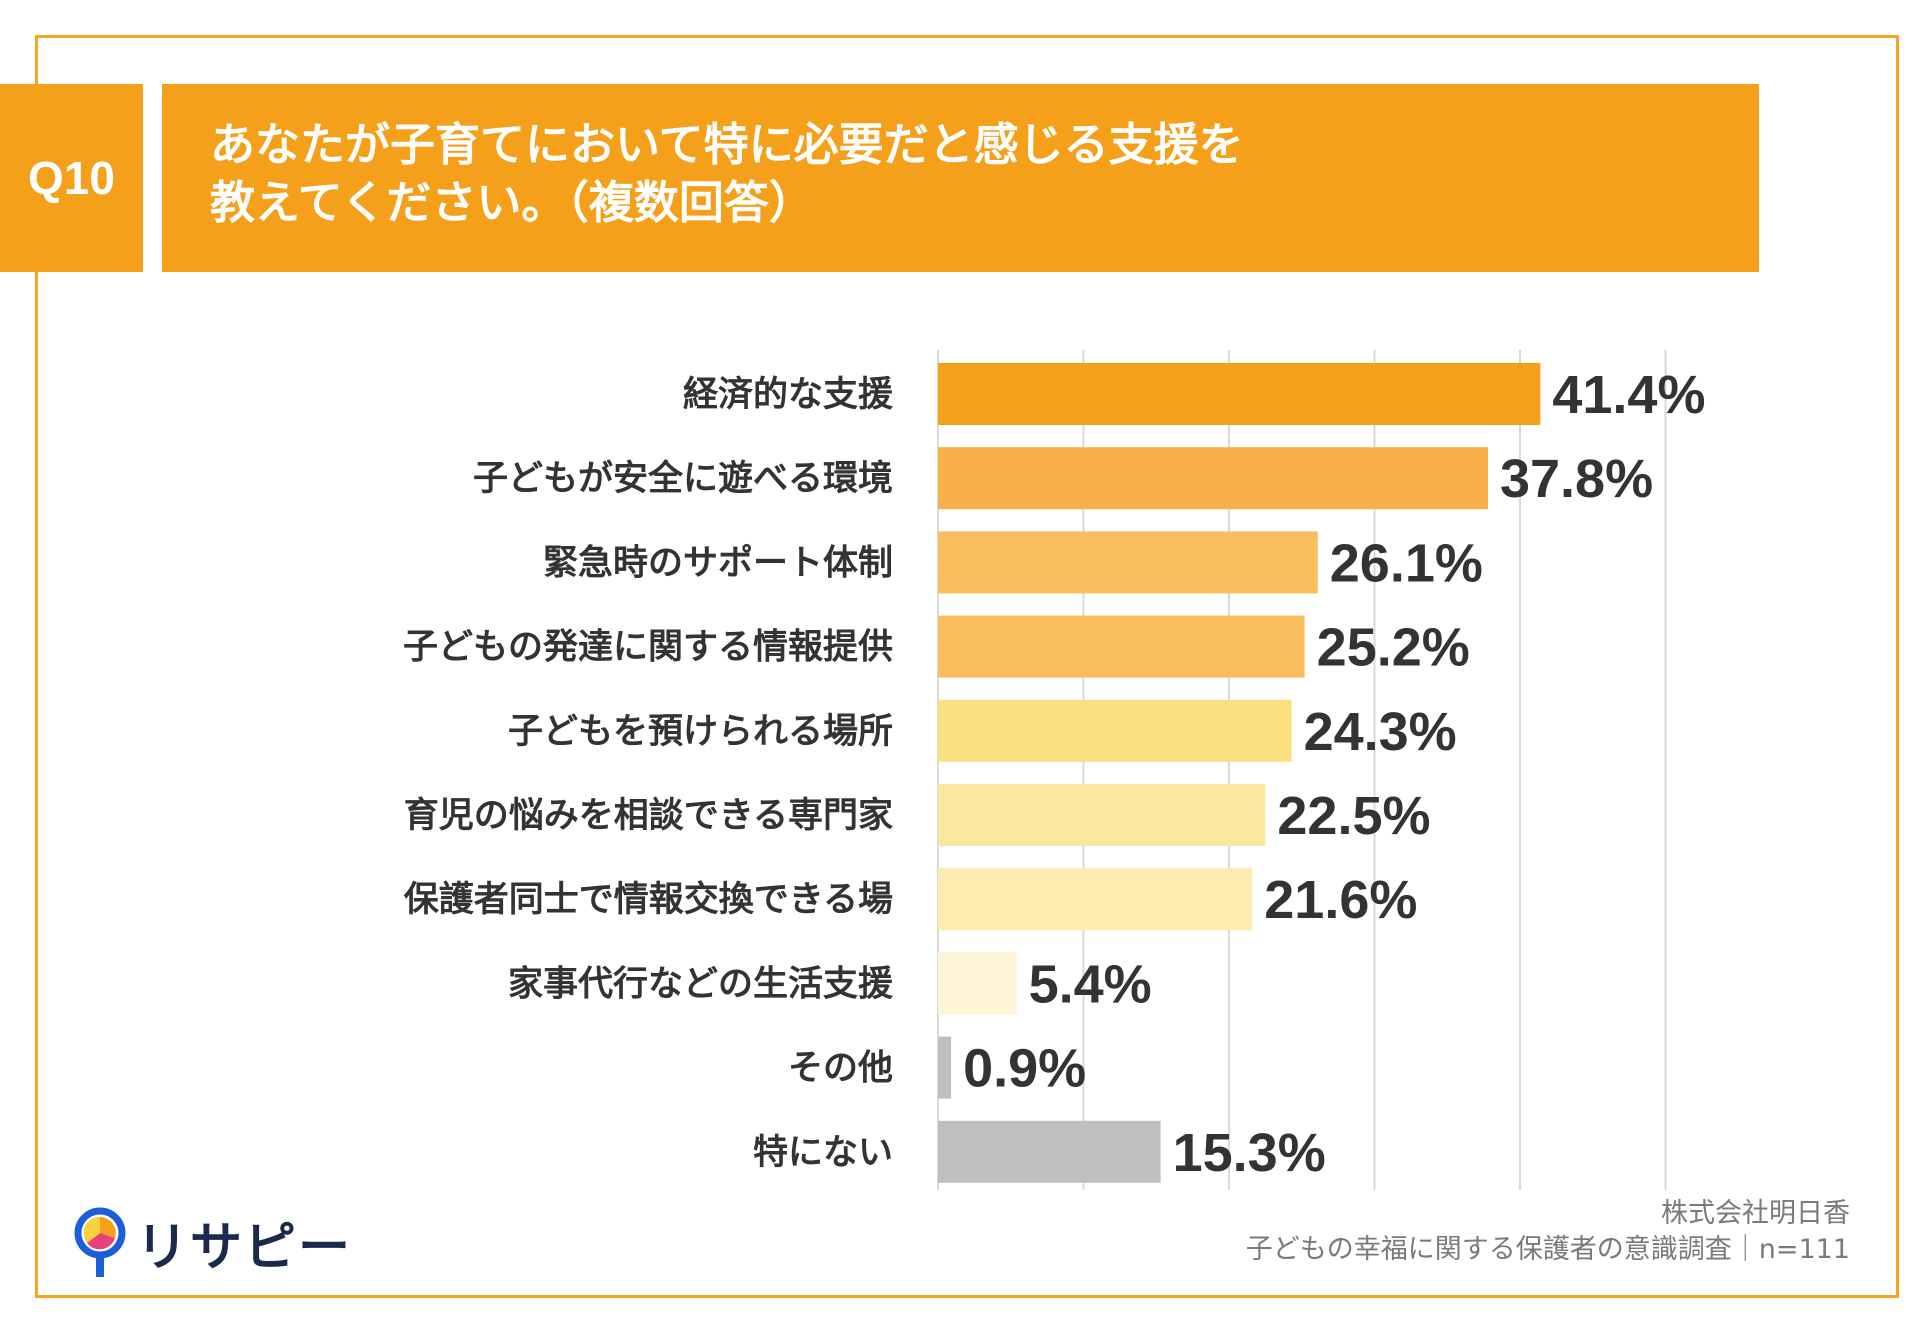  What do you see at coordinates (701, 984) in the screenshot?
I see `category-label: 家事代行などの生活支援` at bounding box center [701, 984].